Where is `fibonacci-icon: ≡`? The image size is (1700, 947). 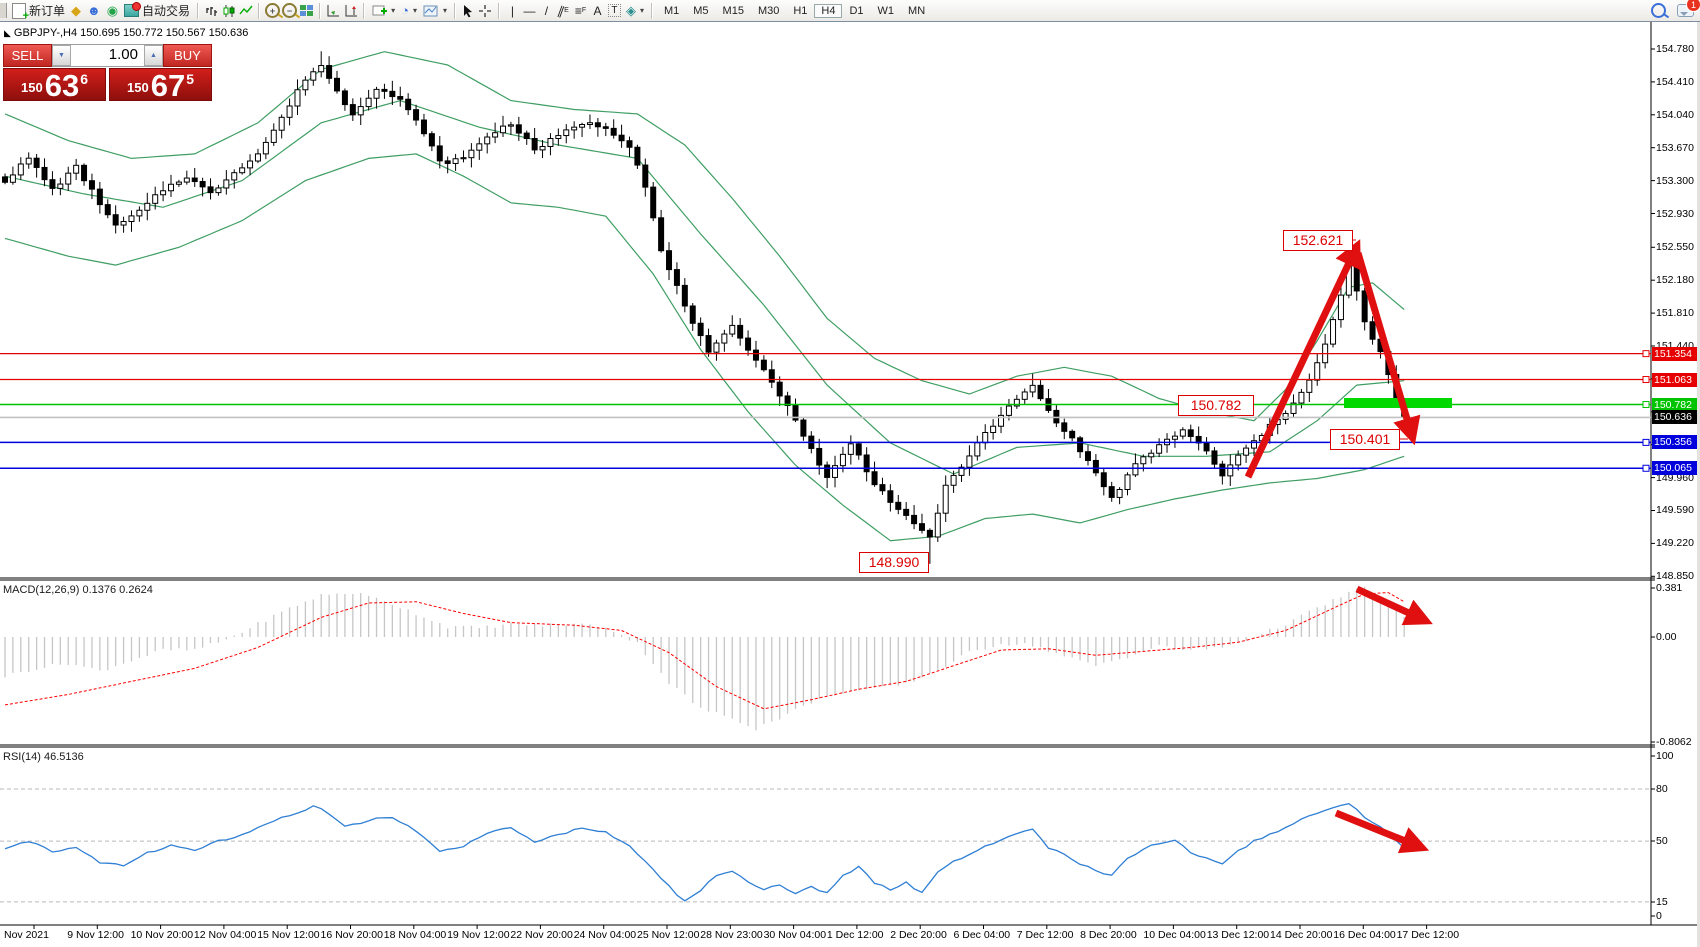 fibonacci-icon: ≡ is located at coordinates (578, 10).